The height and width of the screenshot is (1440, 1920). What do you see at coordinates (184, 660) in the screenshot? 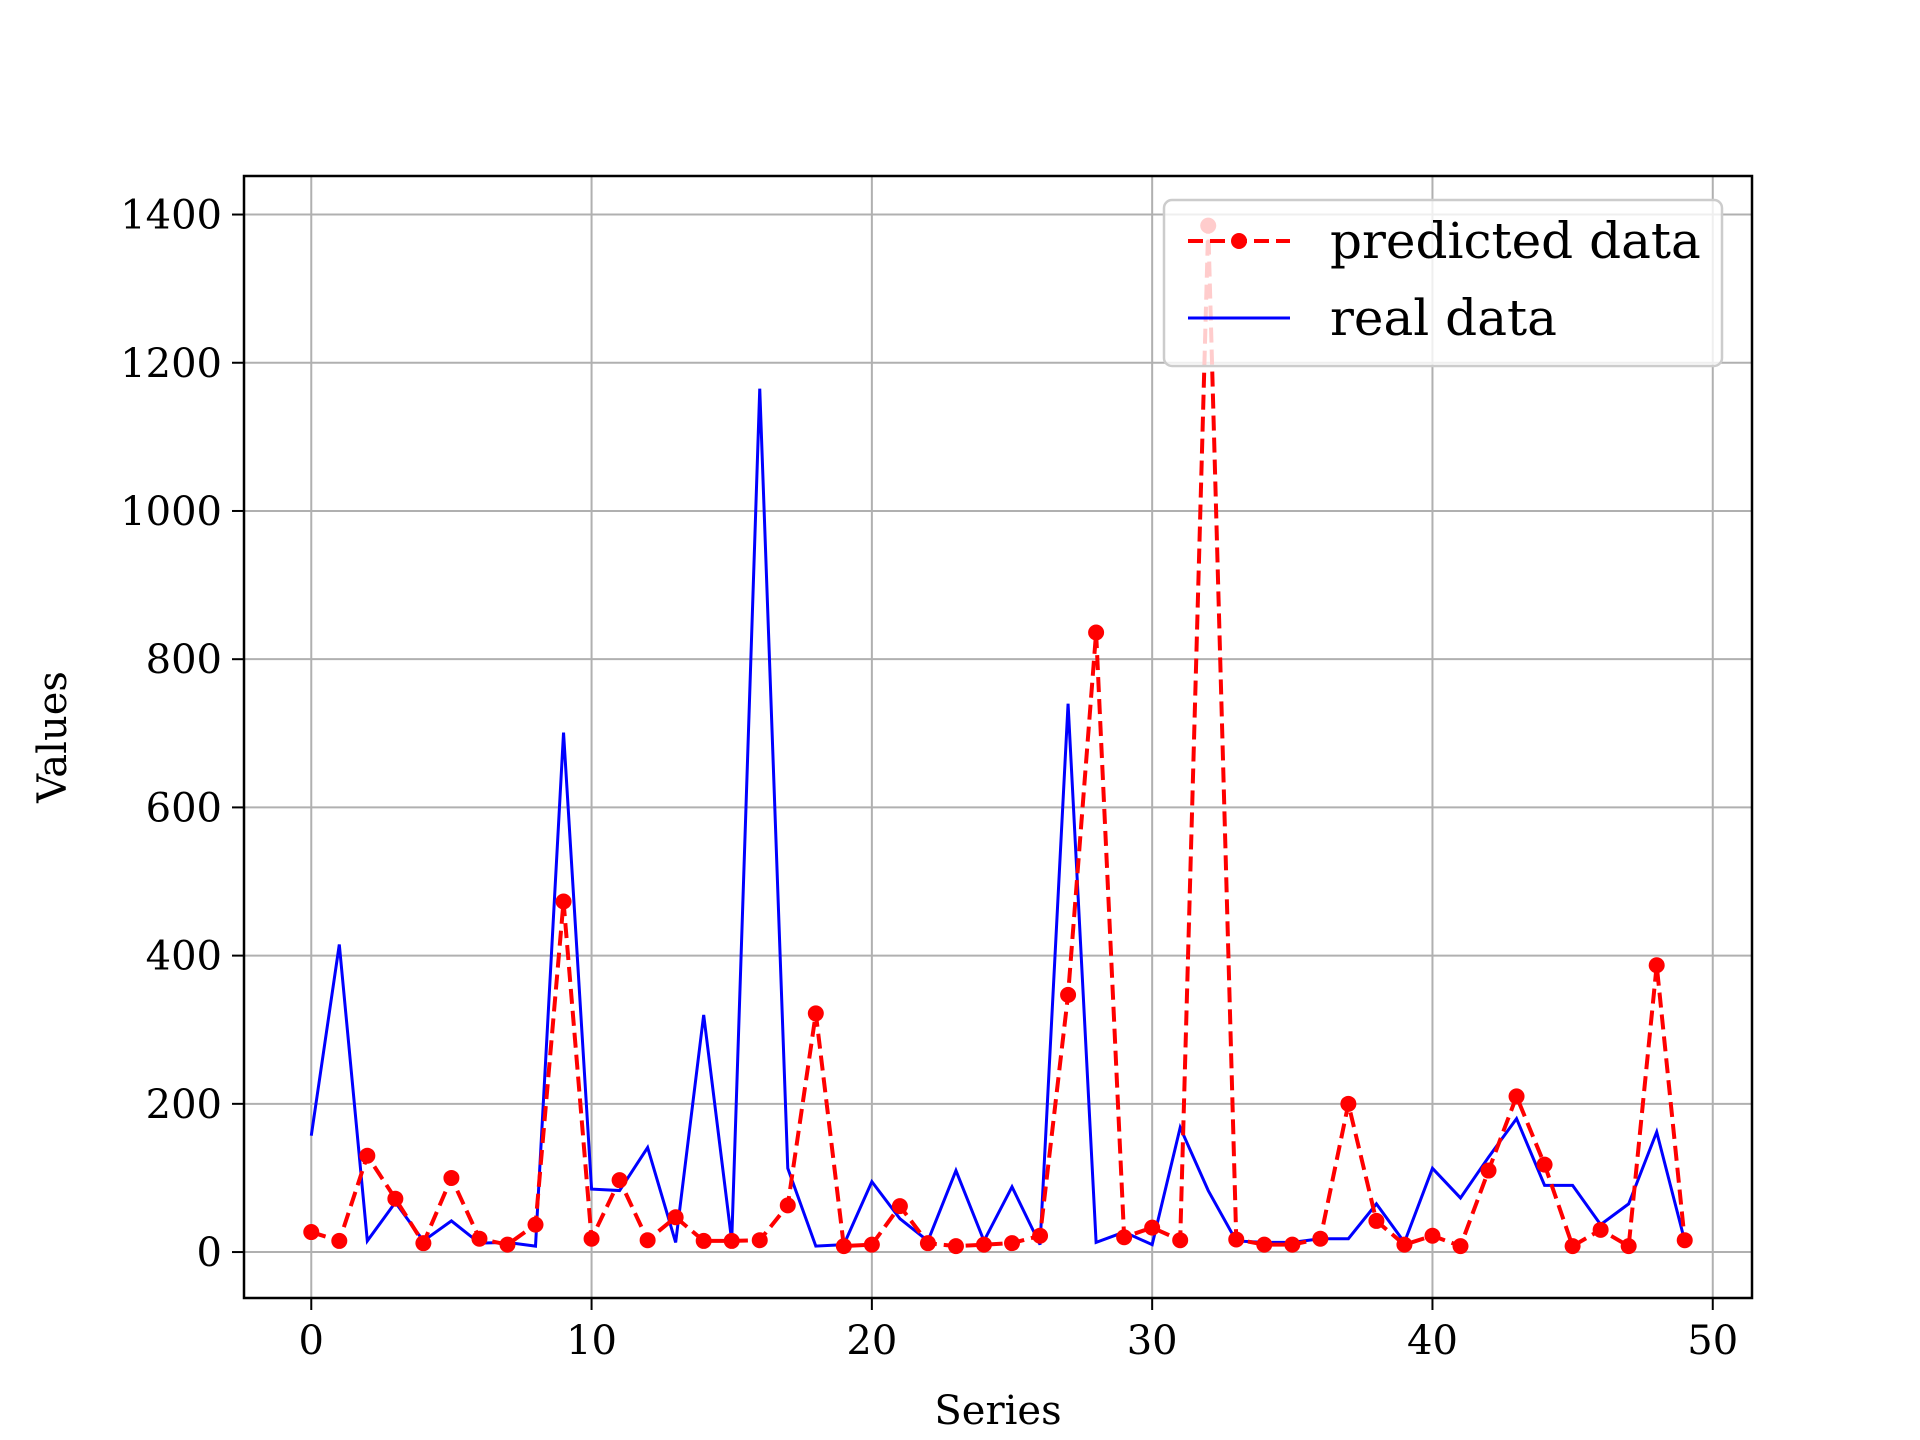
I see `y-tick-label: 800` at bounding box center [184, 660].